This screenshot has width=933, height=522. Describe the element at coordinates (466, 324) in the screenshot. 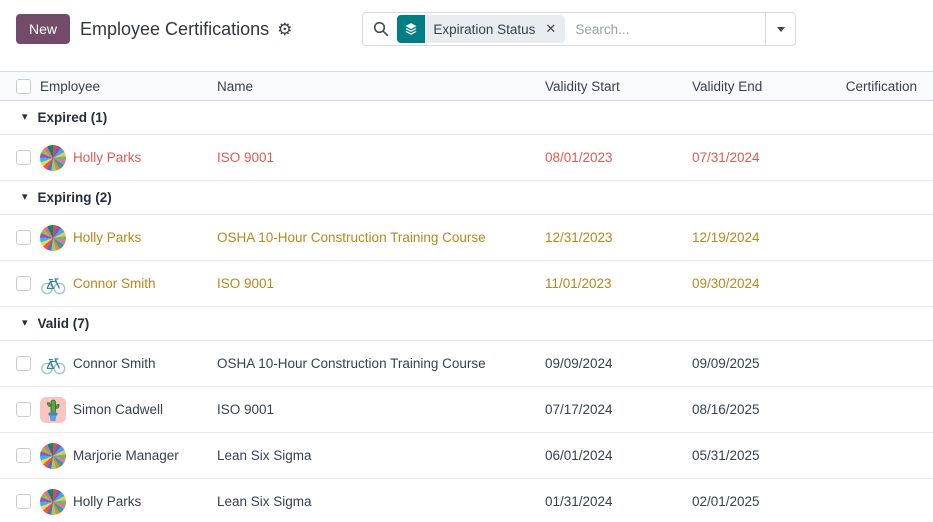

I see `group-header-row: ▾ Valid (7)` at that location.